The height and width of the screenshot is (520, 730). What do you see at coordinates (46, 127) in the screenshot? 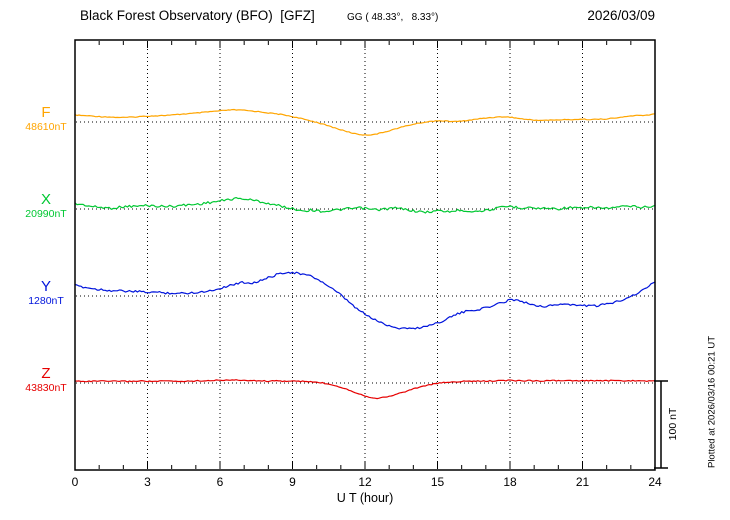
I see `trace-baseline-value: 48610nT` at bounding box center [46, 127].